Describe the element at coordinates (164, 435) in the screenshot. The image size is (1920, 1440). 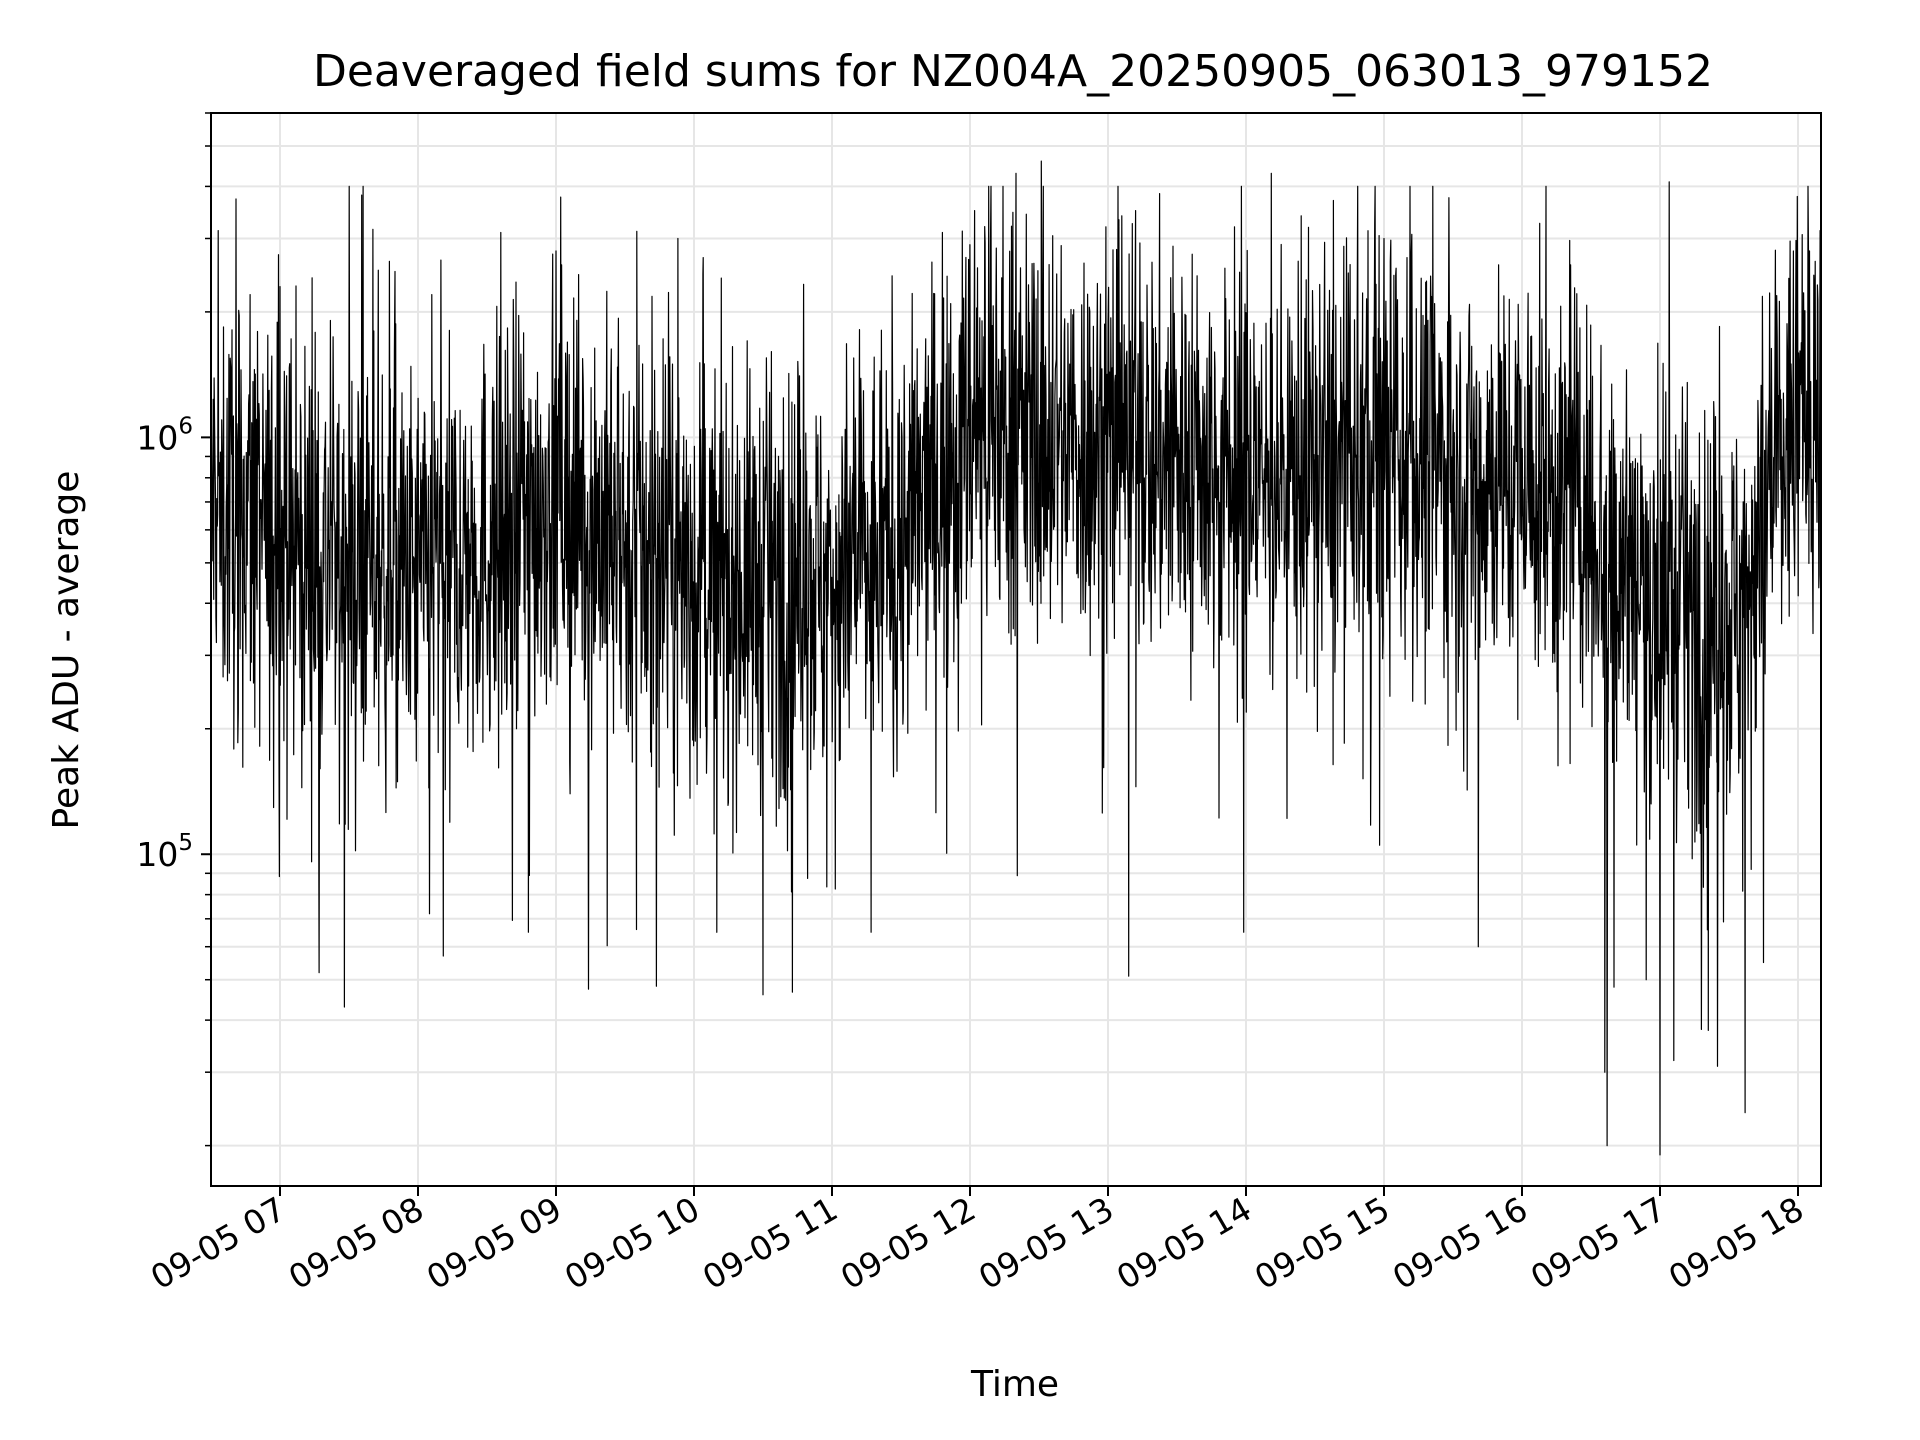
I see `y-tick-label: 10⁶` at that location.